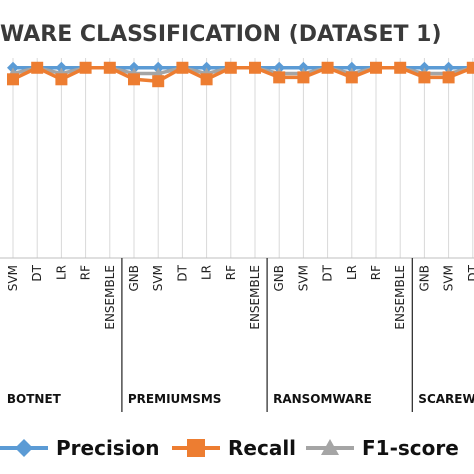 This screenshot has width=474, height=474. What do you see at coordinates (196, 448) in the screenshot?
I see `legend-marker-recall` at bounding box center [196, 448].